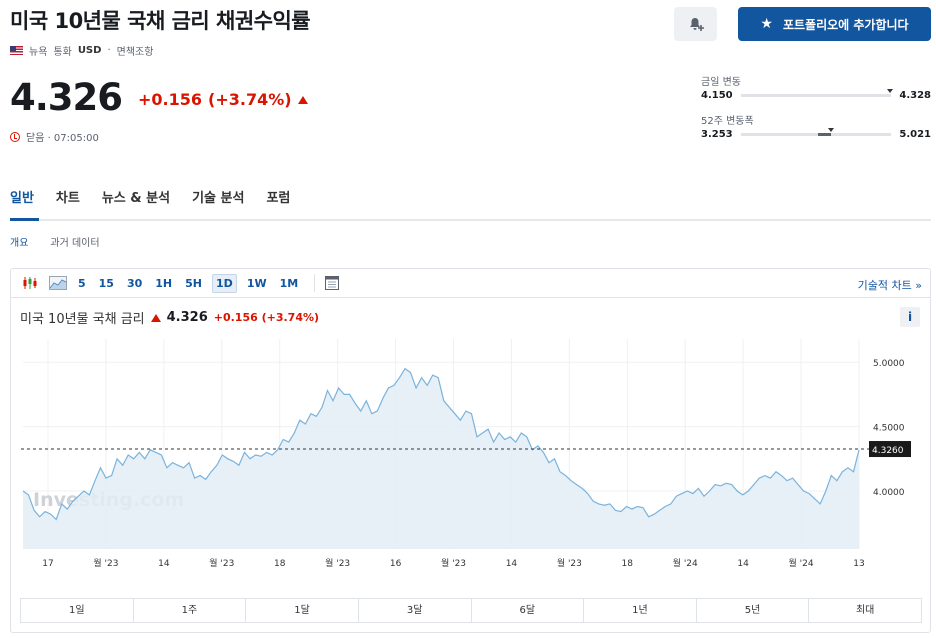 The image size is (936, 638). What do you see at coordinates (266, 317) in the screenshot?
I see `chart-change: +0.156 (+3.74%)` at bounding box center [266, 317].